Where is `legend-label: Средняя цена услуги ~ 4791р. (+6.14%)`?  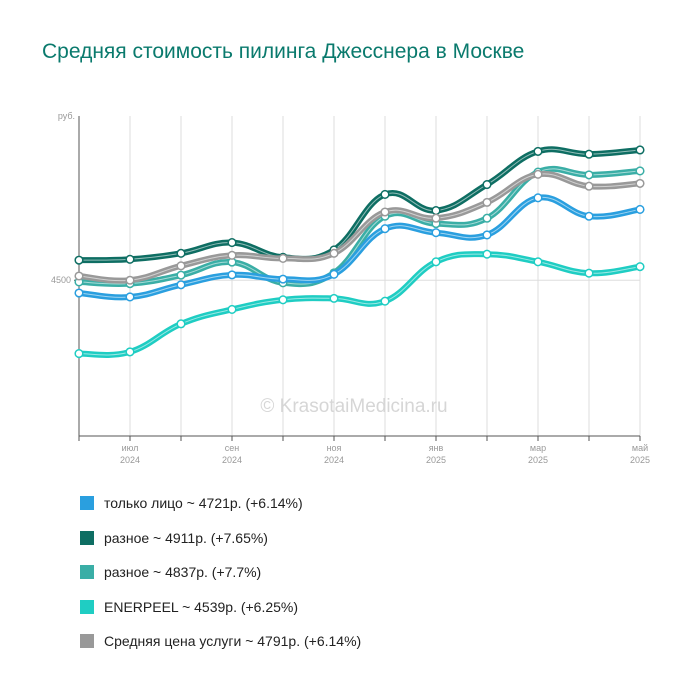
legend-label: Средняя цена услуги ~ 4791р. (+6.14%) is located at coordinates (233, 641).